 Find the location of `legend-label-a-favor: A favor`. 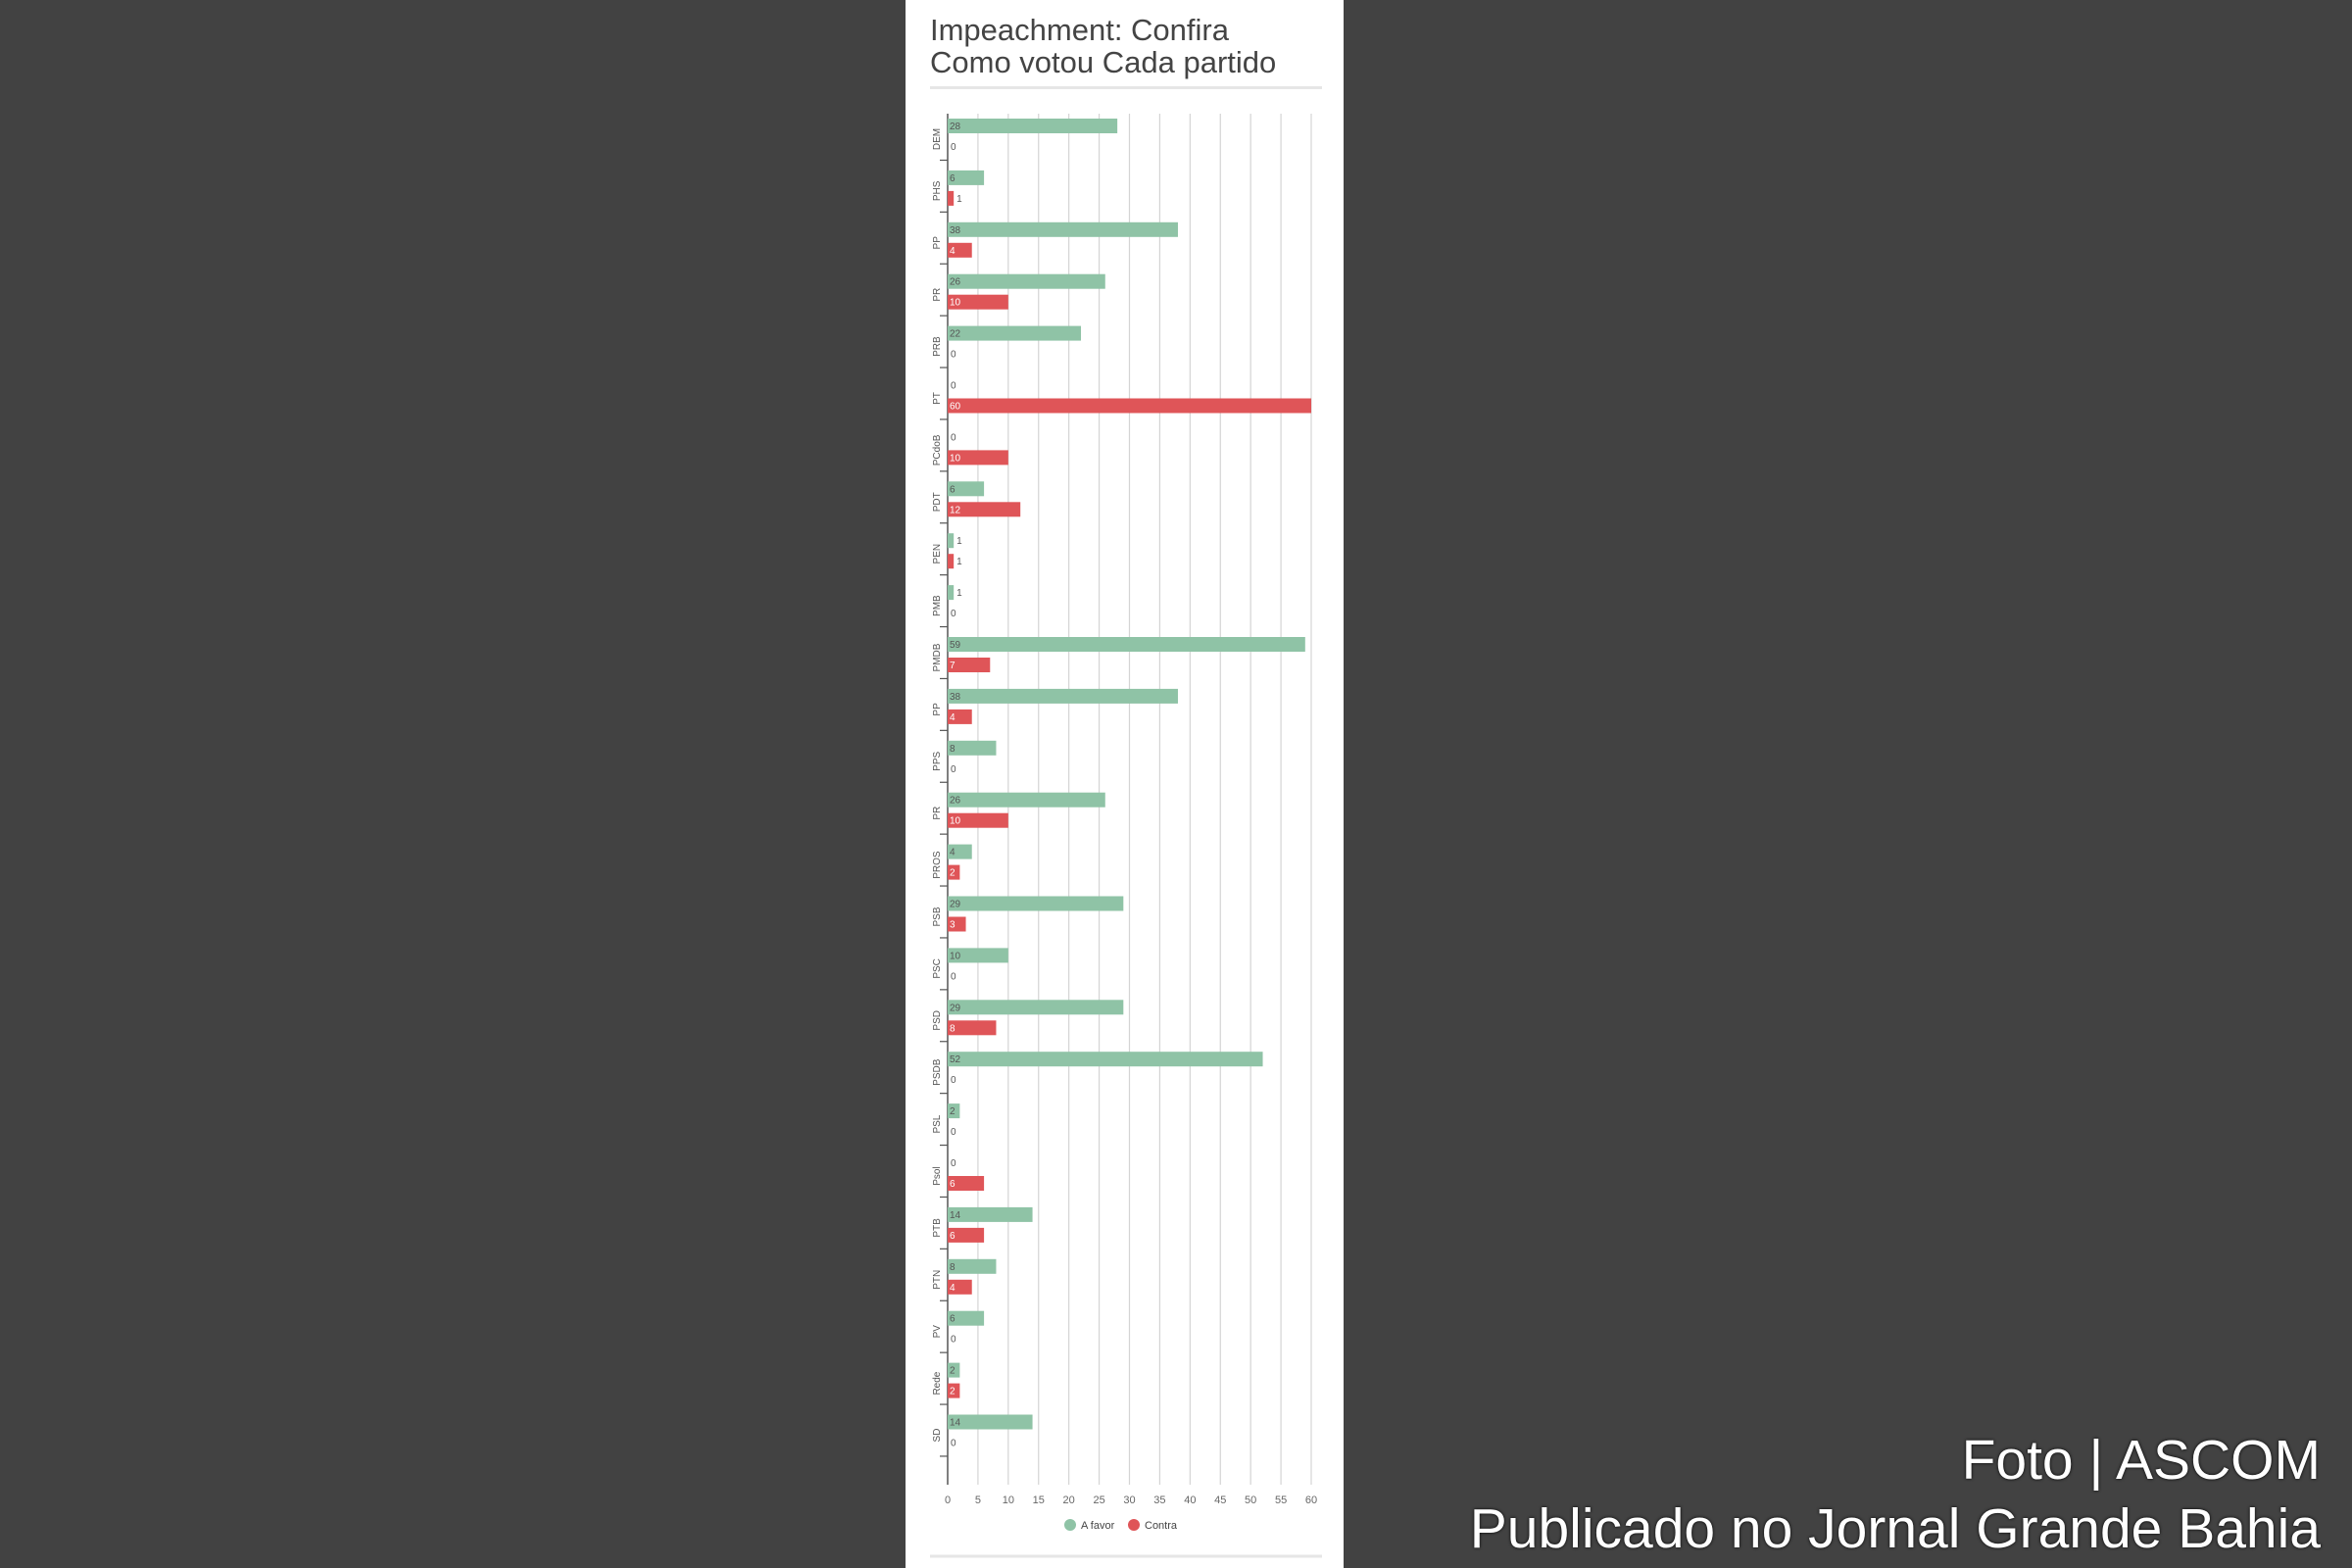

legend-label-a-favor: A favor is located at coordinates (1098, 1526).